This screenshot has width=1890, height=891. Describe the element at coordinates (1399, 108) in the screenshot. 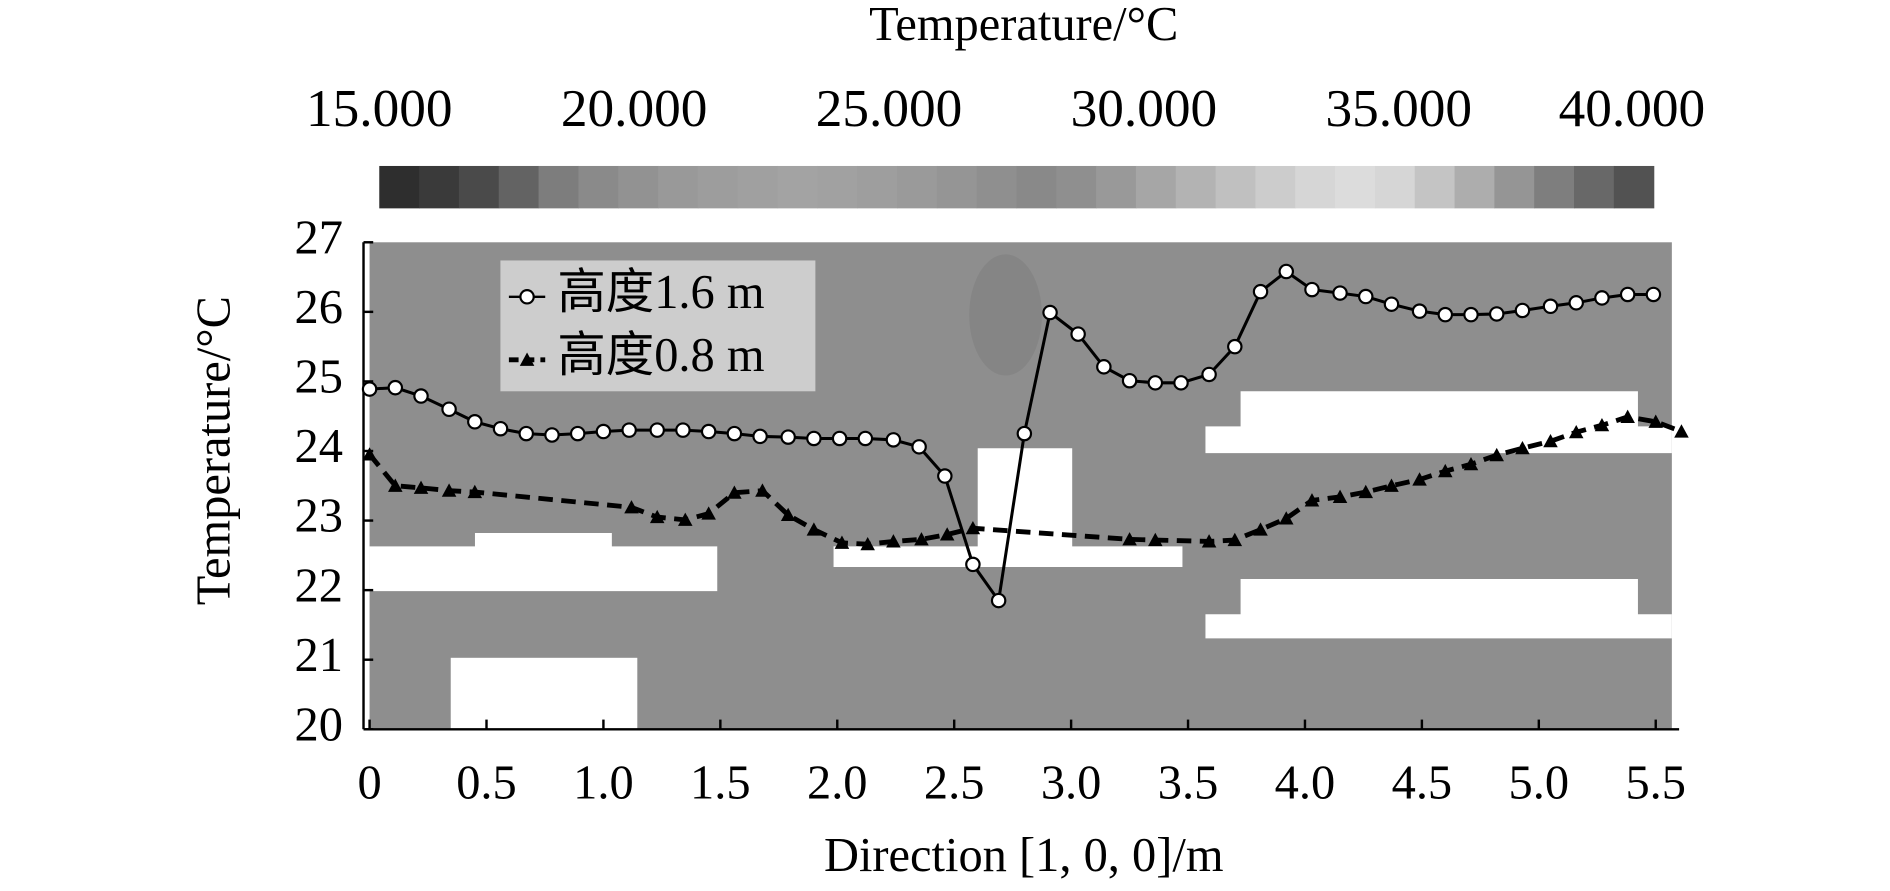

I see `colorbar-tick-label: 35.000` at that location.